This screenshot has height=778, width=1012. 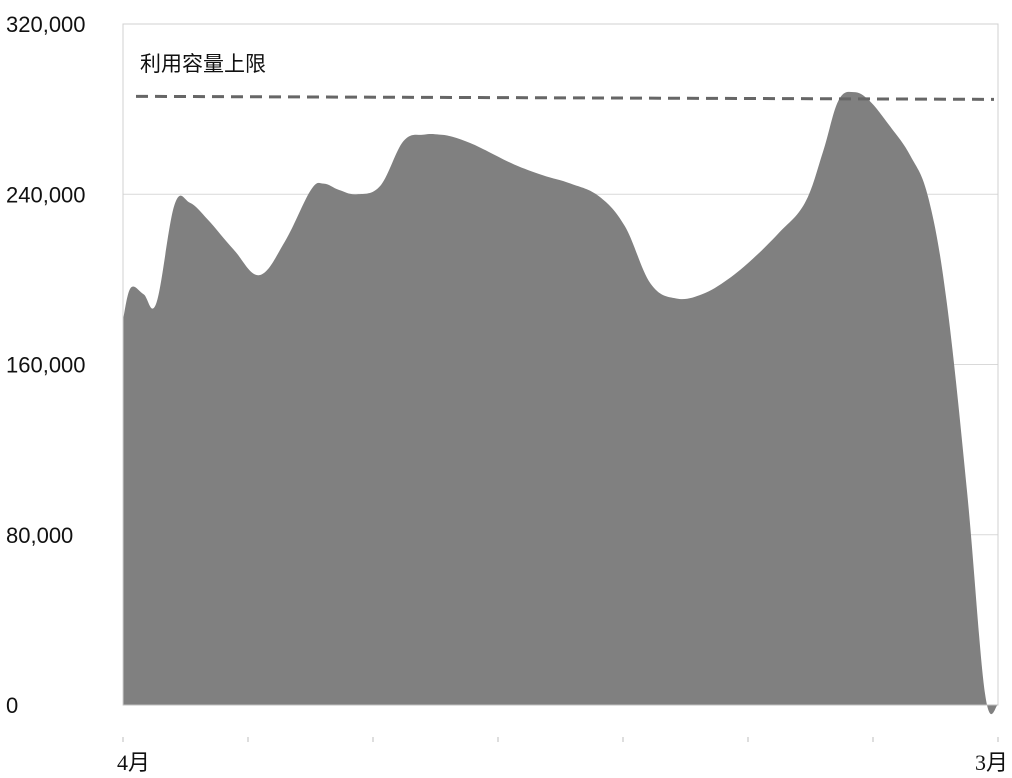 I want to click on x-axis: 4月 3月, so click(x=562, y=756).